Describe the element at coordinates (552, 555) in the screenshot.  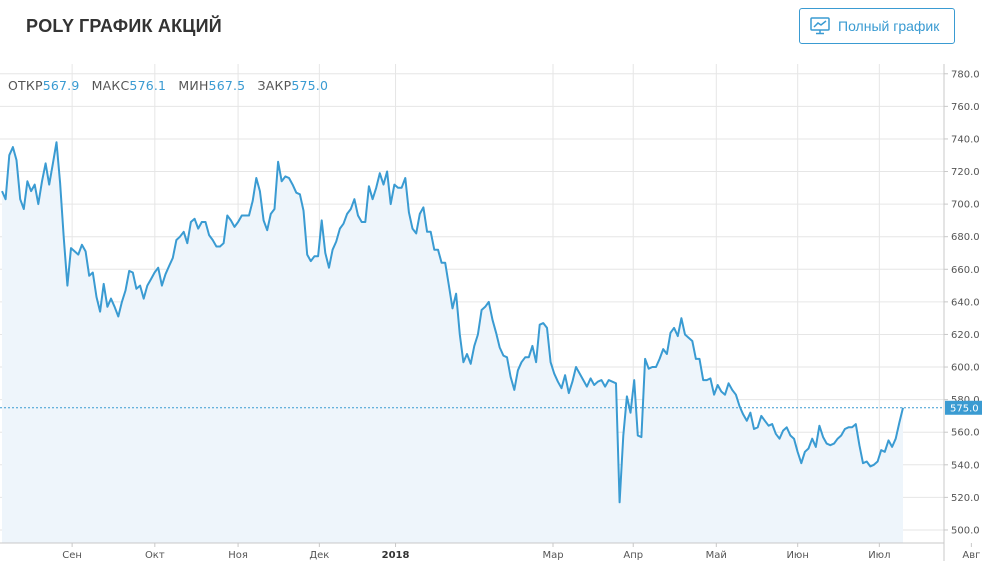
I see `x-tick-label: Мар` at that location.